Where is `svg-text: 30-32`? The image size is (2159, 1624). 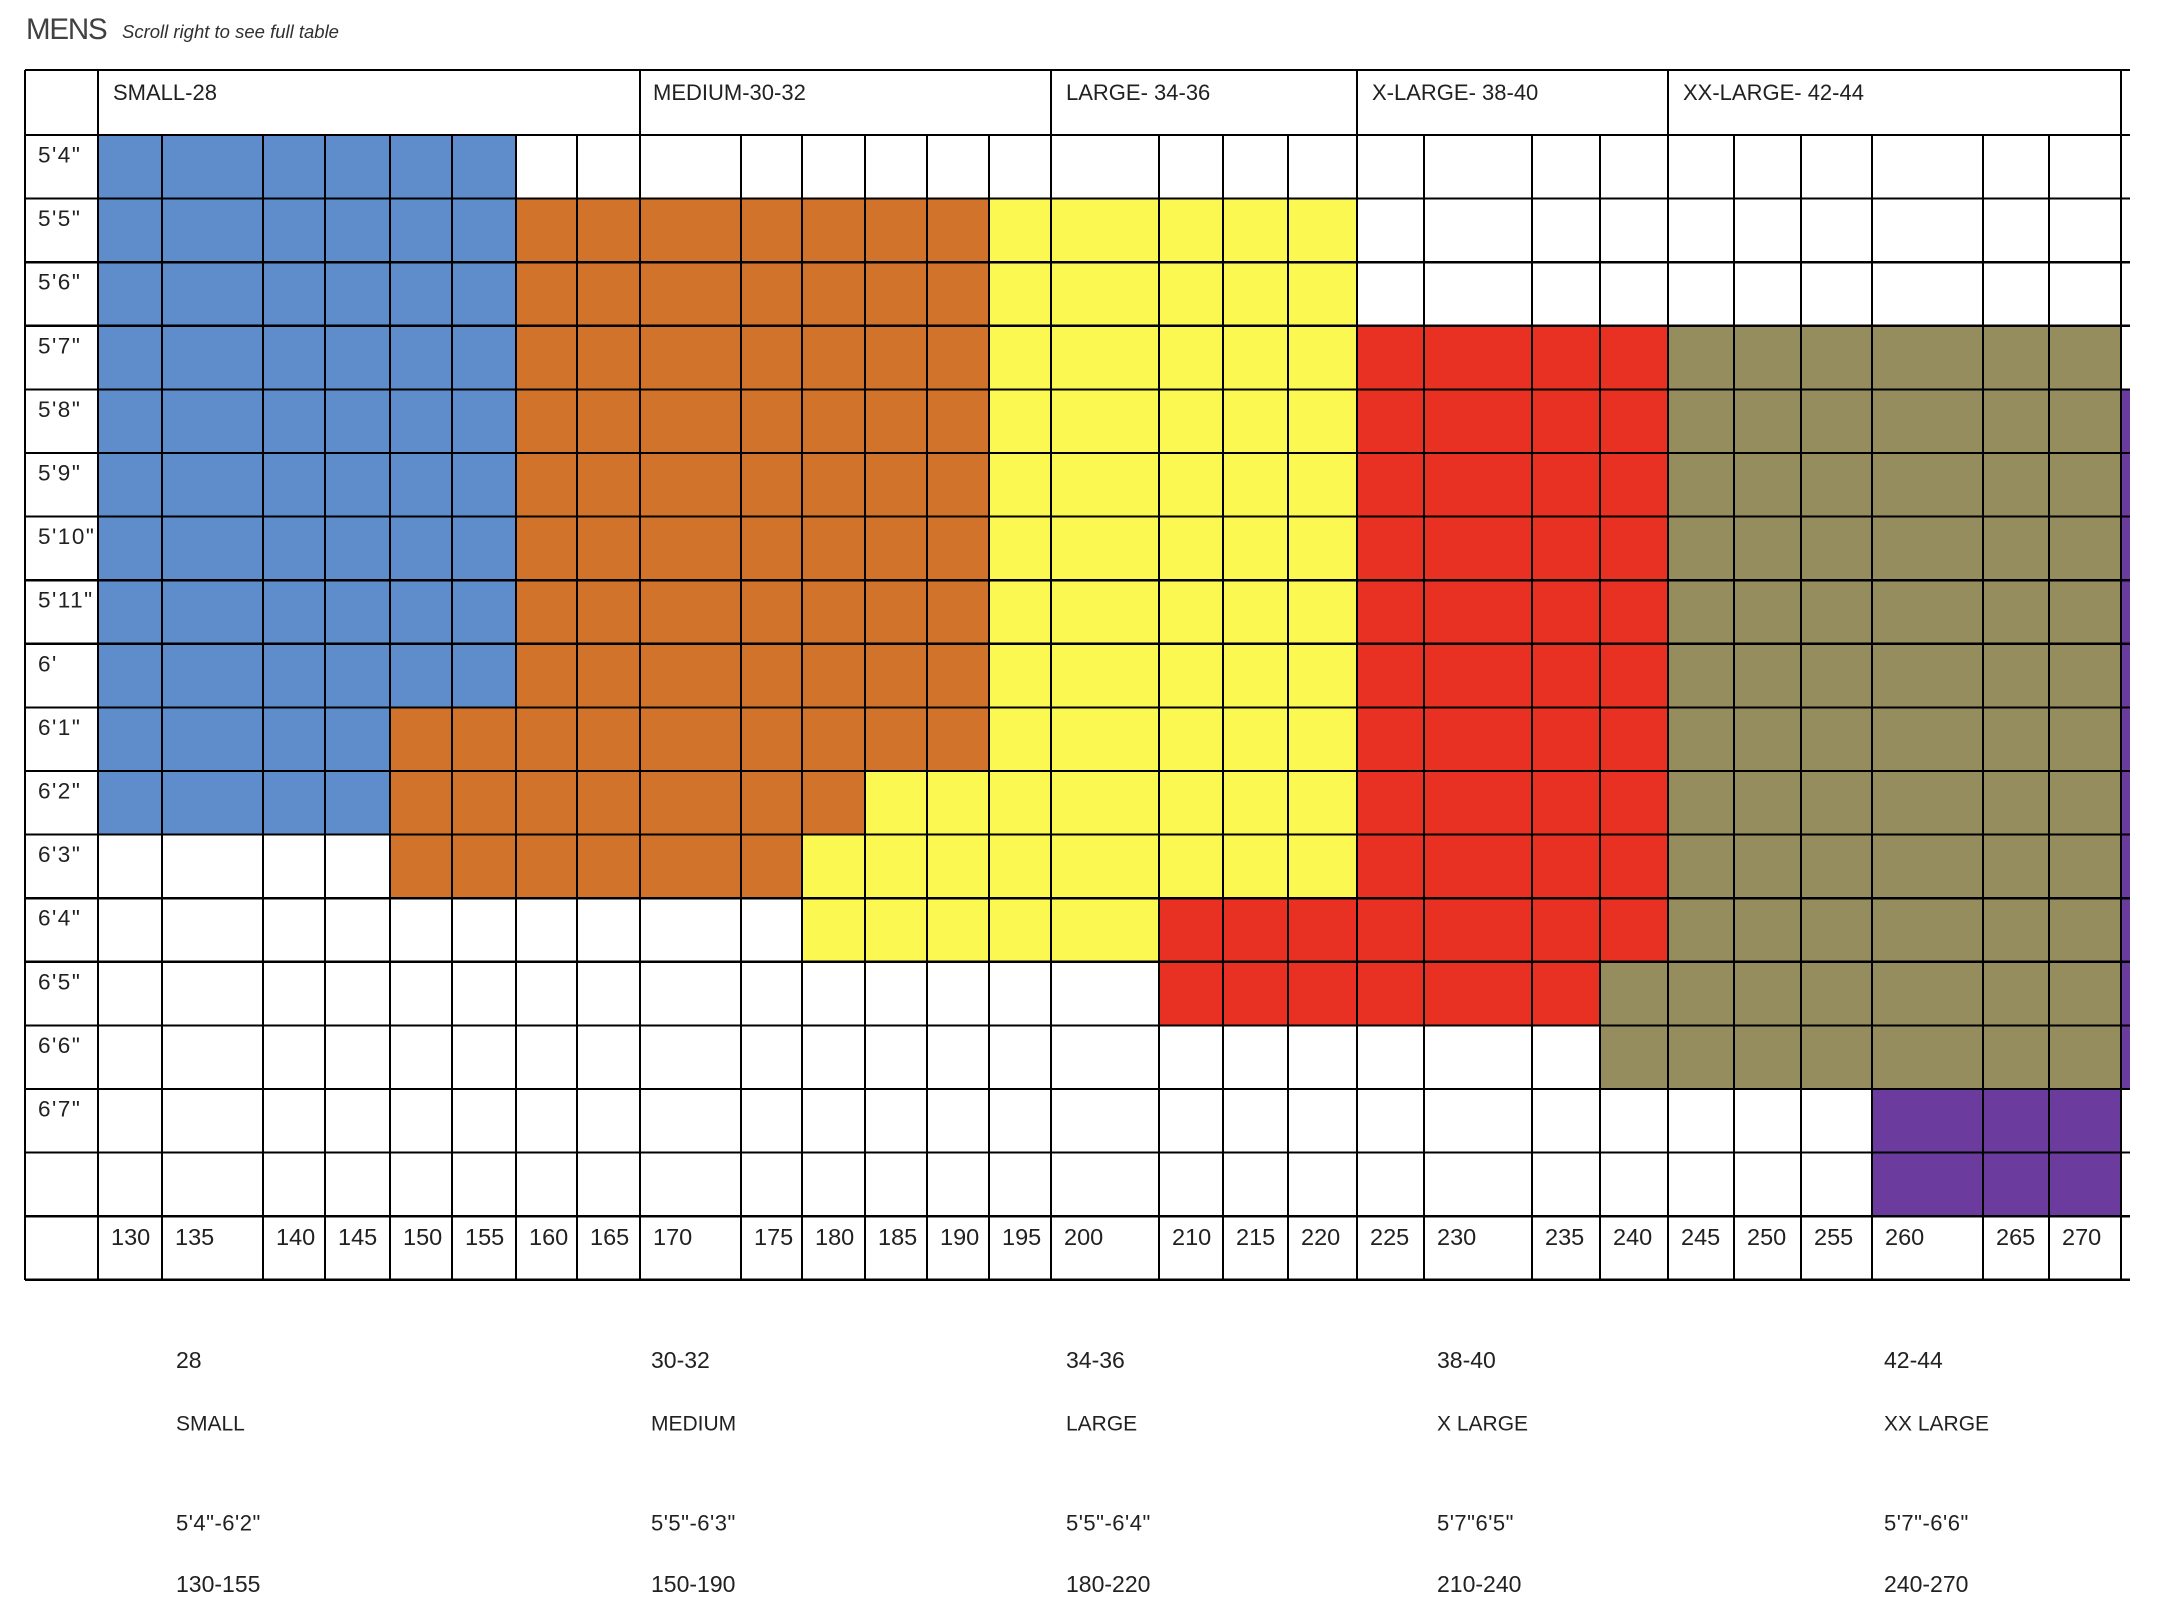 svg-text: 30-32 is located at coordinates (680, 1360).